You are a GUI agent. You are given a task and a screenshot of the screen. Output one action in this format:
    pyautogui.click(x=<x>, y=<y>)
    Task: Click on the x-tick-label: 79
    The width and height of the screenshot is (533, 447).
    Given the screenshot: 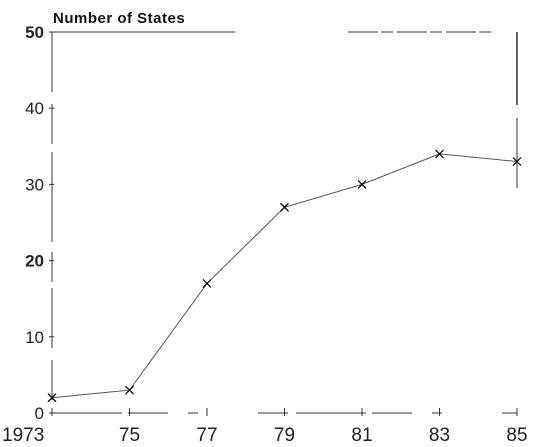 What is the action you would take?
    pyautogui.click(x=284, y=435)
    